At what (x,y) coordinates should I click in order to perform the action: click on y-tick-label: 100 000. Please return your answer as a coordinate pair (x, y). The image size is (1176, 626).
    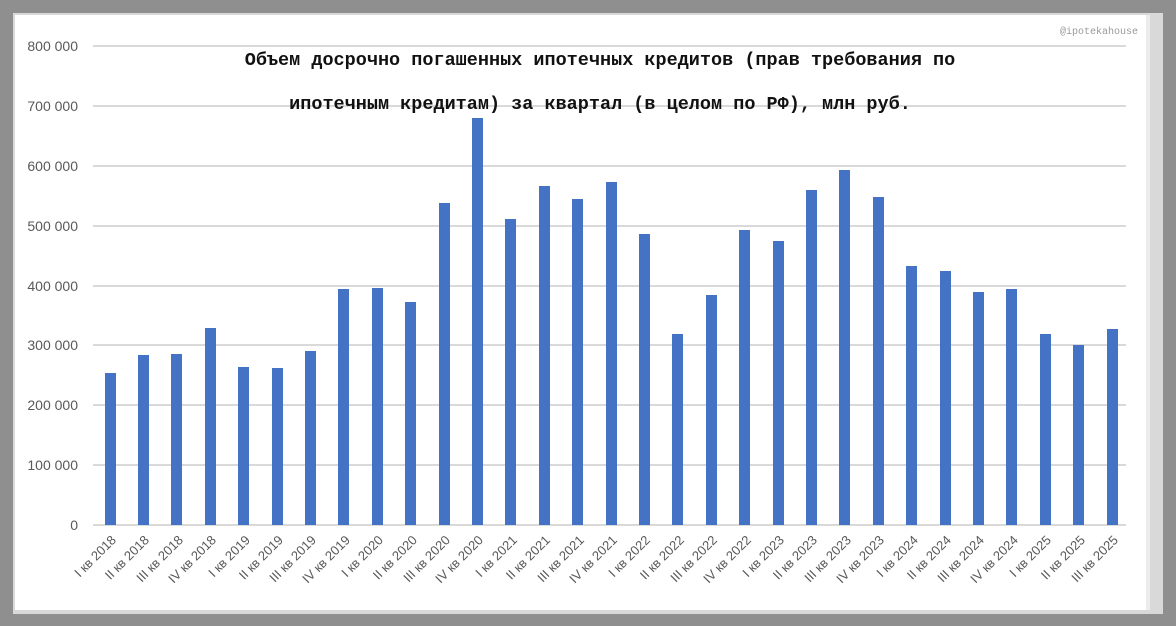
    Looking at the image, I should click on (52, 465).